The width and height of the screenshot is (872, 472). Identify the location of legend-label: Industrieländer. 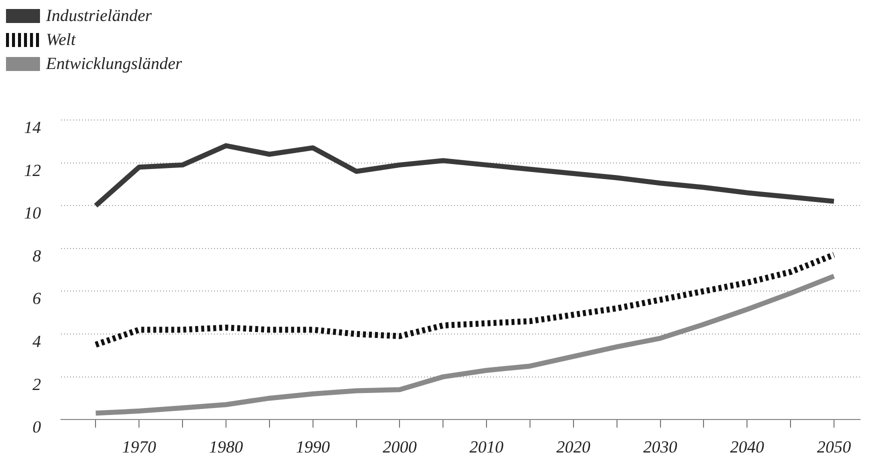
(99, 16).